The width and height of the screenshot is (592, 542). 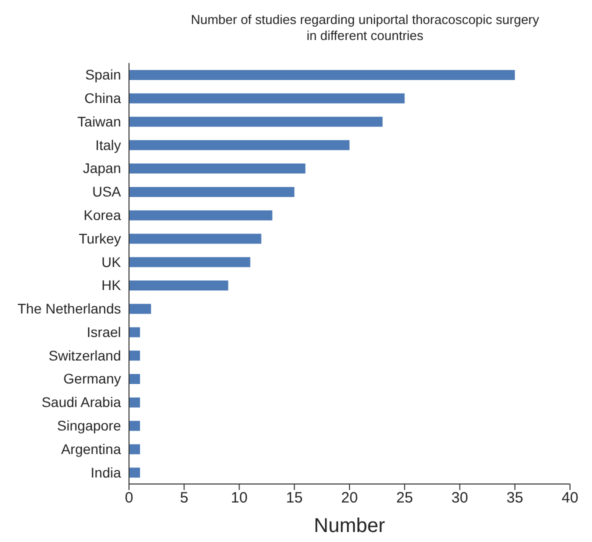 What do you see at coordinates (103, 74) in the screenshot?
I see `y-tick-label: Spain` at bounding box center [103, 74].